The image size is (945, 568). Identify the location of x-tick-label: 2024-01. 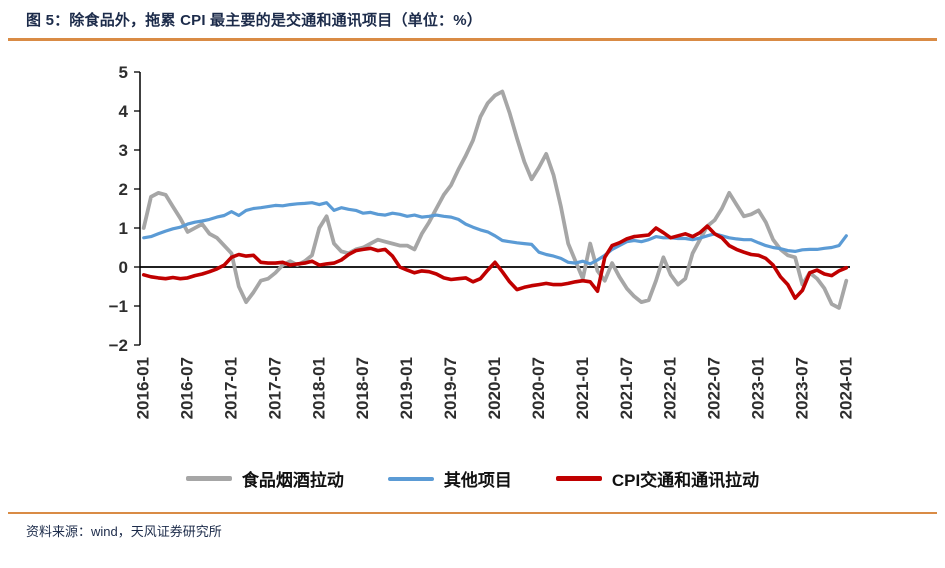
(845, 388).